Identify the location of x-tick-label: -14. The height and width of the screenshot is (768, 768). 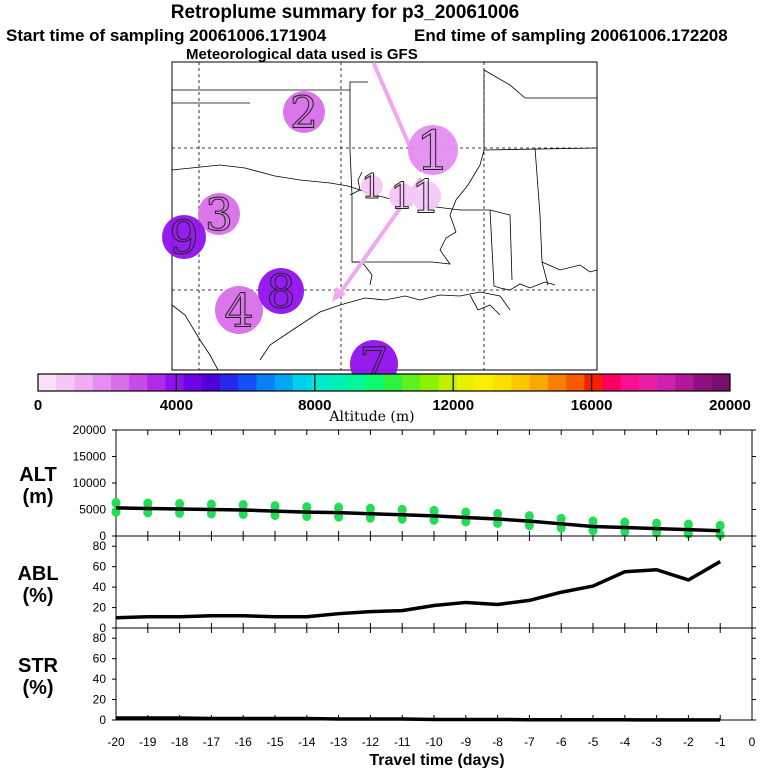
(307, 742).